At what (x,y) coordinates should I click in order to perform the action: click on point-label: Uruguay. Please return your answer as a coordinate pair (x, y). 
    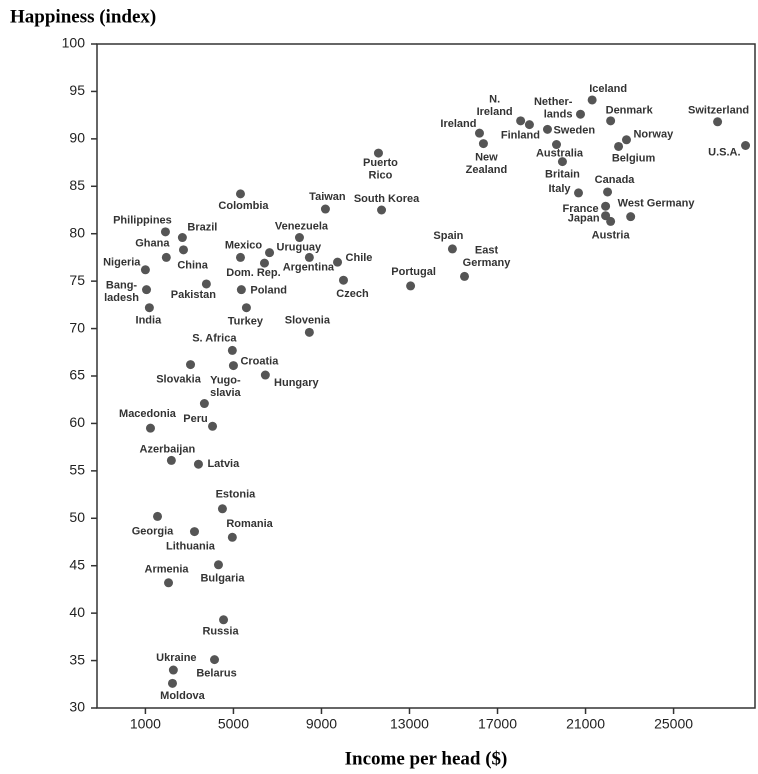
    Looking at the image, I should click on (300, 248).